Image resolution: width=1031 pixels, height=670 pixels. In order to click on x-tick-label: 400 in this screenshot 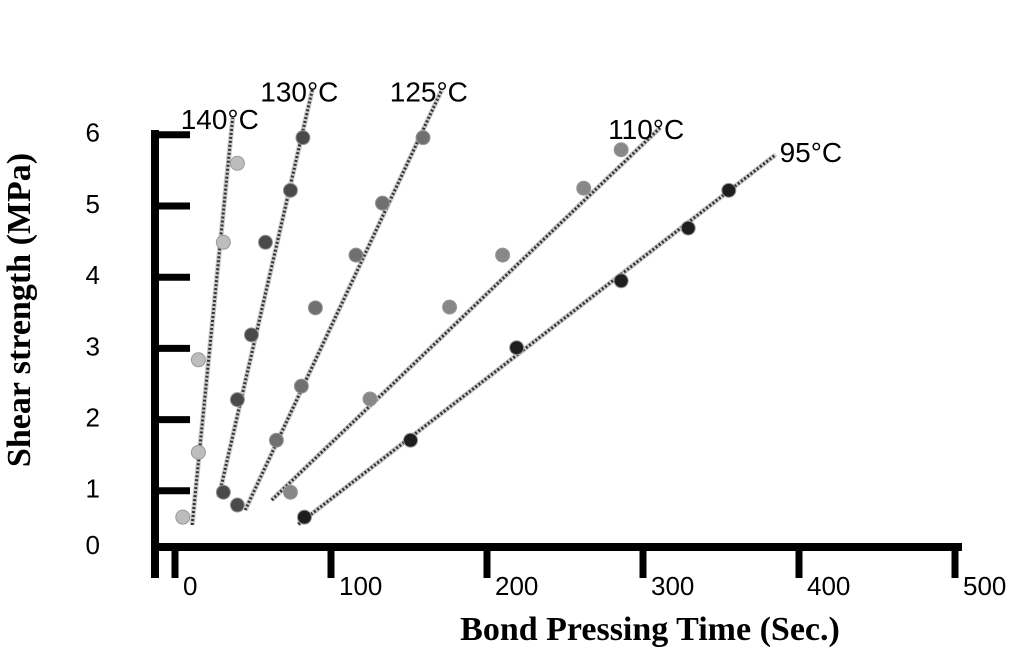, I will do `click(828, 586)`.